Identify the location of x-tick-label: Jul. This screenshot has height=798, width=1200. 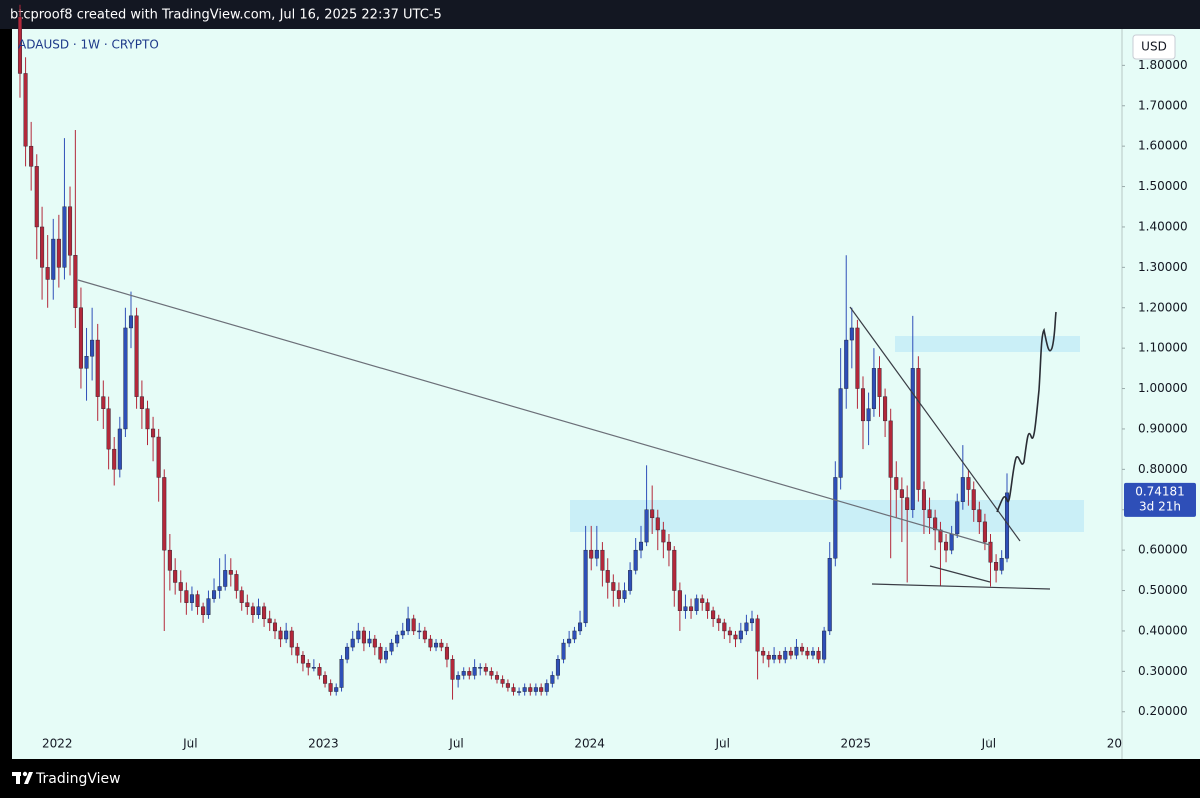
(455, 744).